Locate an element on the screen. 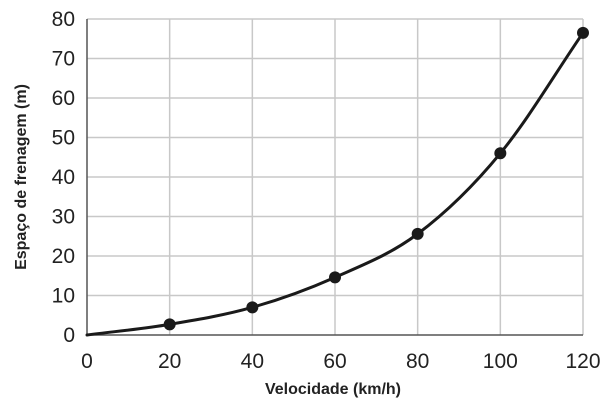 The image size is (603, 400). y-tick-label: 50 is located at coordinates (63, 138).